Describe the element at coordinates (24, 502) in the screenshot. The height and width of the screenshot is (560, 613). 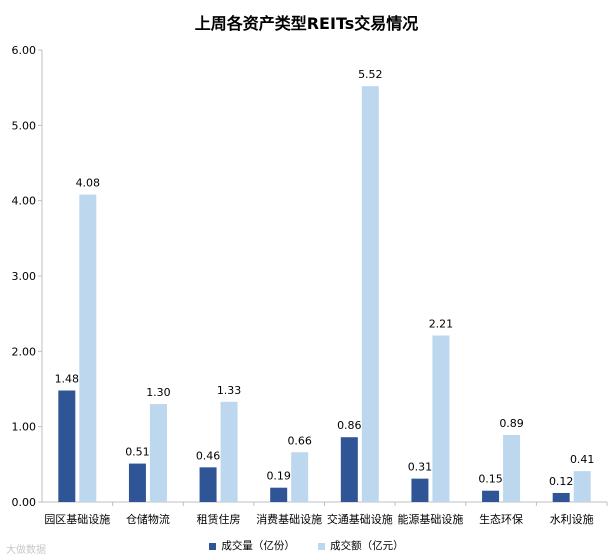
I see `y-tick-label: 0.00` at that location.